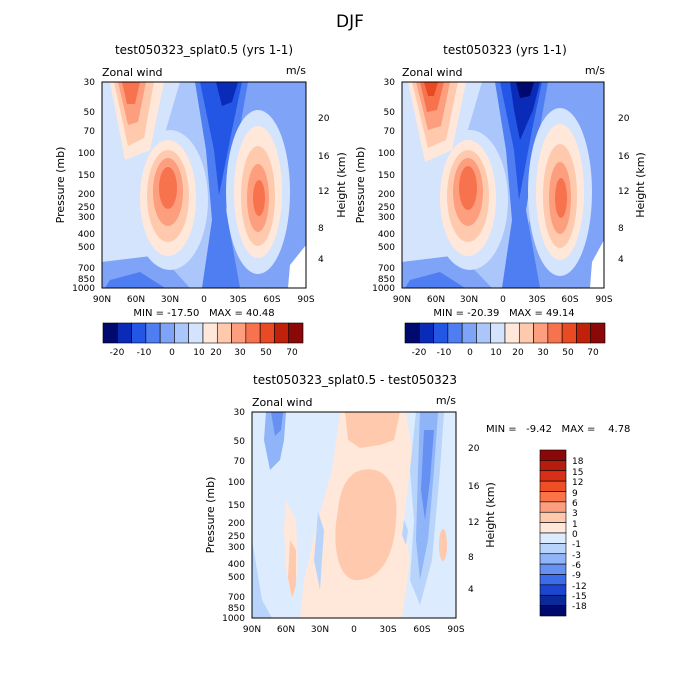 The width and height of the screenshot is (700, 700). What do you see at coordinates (624, 119) in the screenshot?
I see `right-tick-label: 20` at bounding box center [624, 119].